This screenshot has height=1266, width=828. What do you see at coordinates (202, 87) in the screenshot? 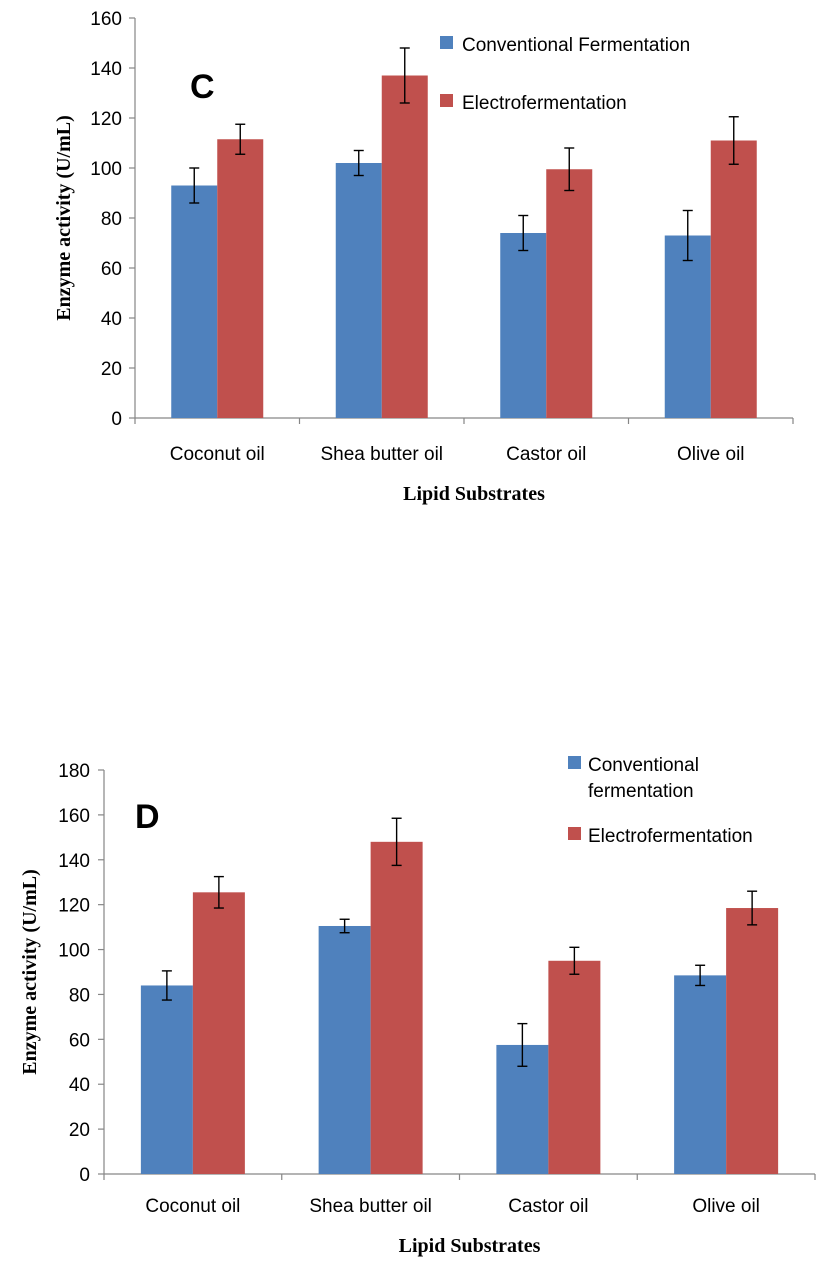
I see `panel-letter: C` at bounding box center [202, 87].